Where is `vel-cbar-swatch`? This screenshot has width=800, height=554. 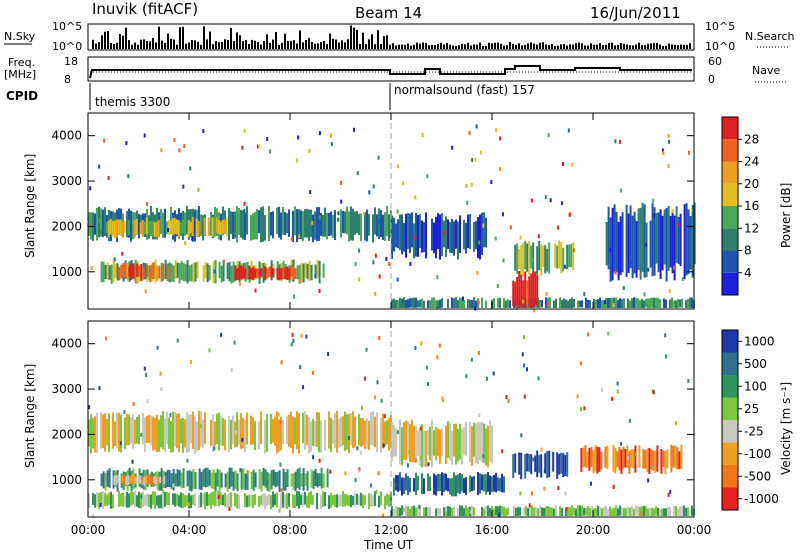
vel-cbar-swatch is located at coordinates (730, 453).